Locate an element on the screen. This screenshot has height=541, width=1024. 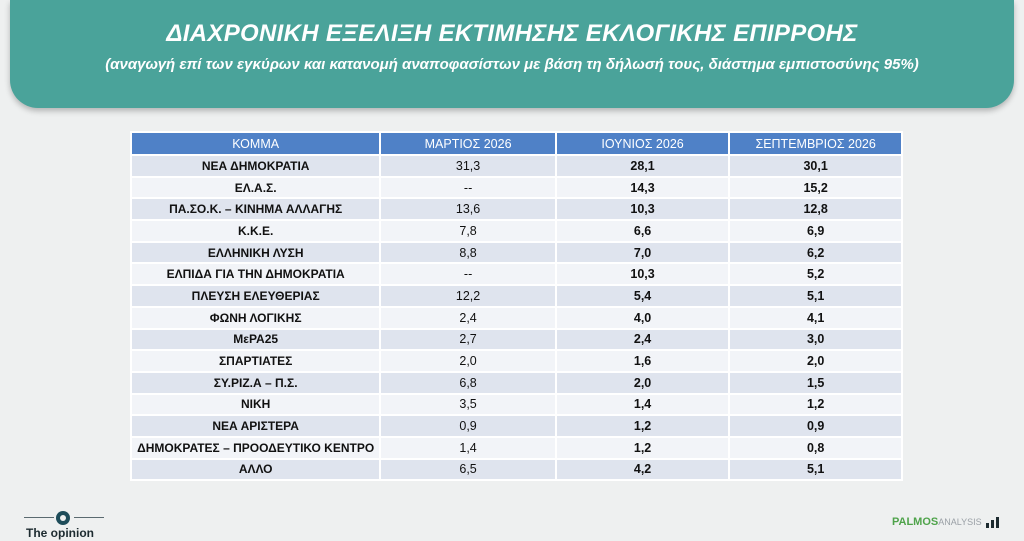
the-opinion-logo: The opinion is located at coordinates (70, 525).